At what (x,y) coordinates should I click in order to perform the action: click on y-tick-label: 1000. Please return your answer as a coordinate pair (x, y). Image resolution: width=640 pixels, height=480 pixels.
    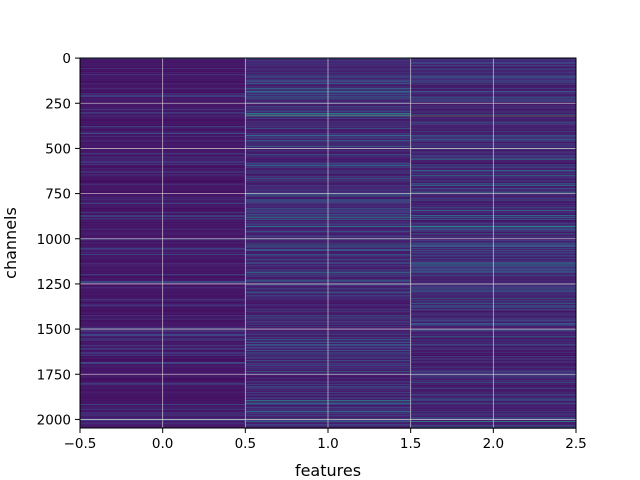
    Looking at the image, I should click on (54, 240).